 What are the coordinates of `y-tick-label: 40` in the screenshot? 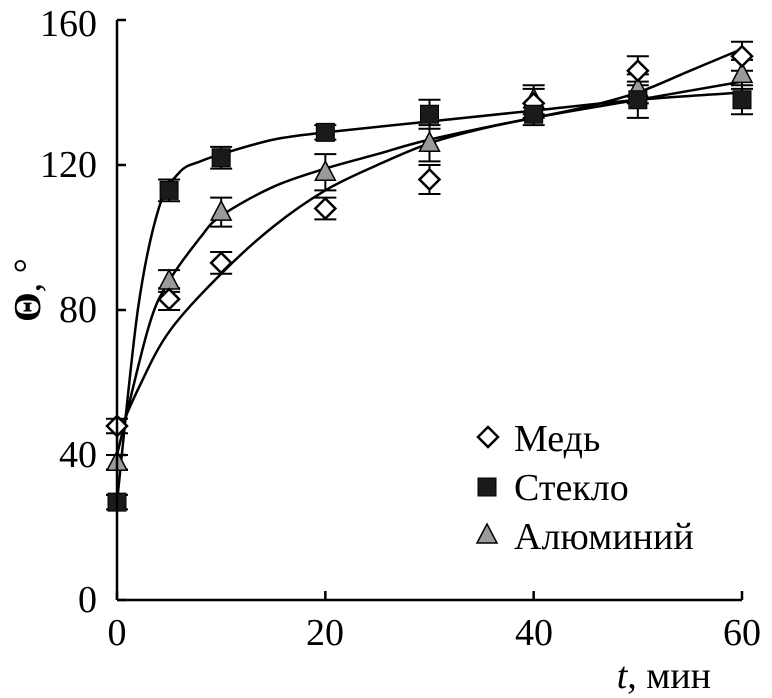 It's located at (78, 455).